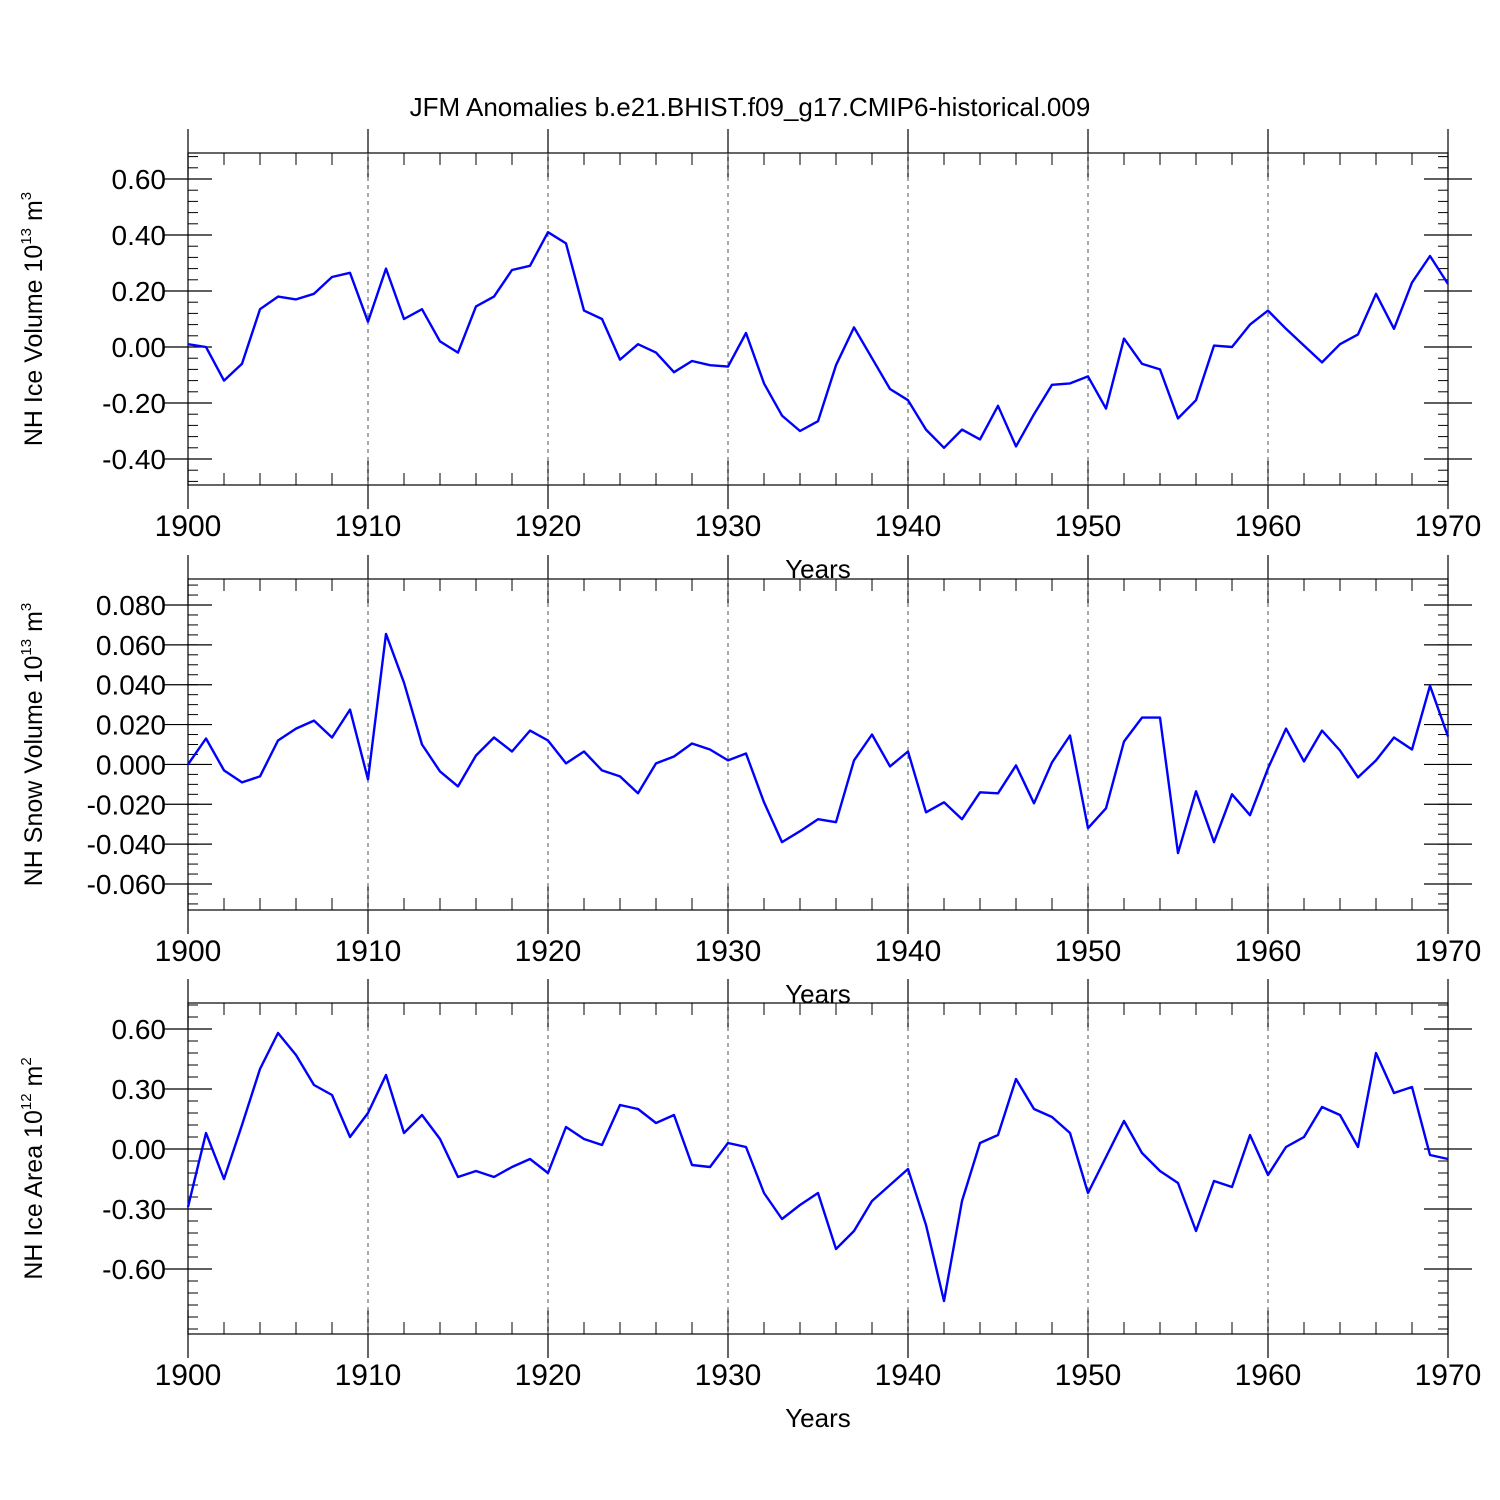 The image size is (1500, 1500). Describe the element at coordinates (33, 319) in the screenshot. I see `y-axis-label: NH Ice Volume 1013 m3` at that location.